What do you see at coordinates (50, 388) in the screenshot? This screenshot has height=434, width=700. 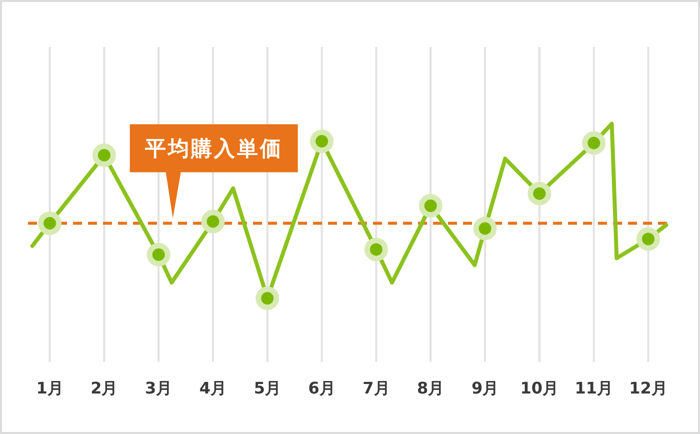 I see `x-tick-label: 1月` at bounding box center [50, 388].